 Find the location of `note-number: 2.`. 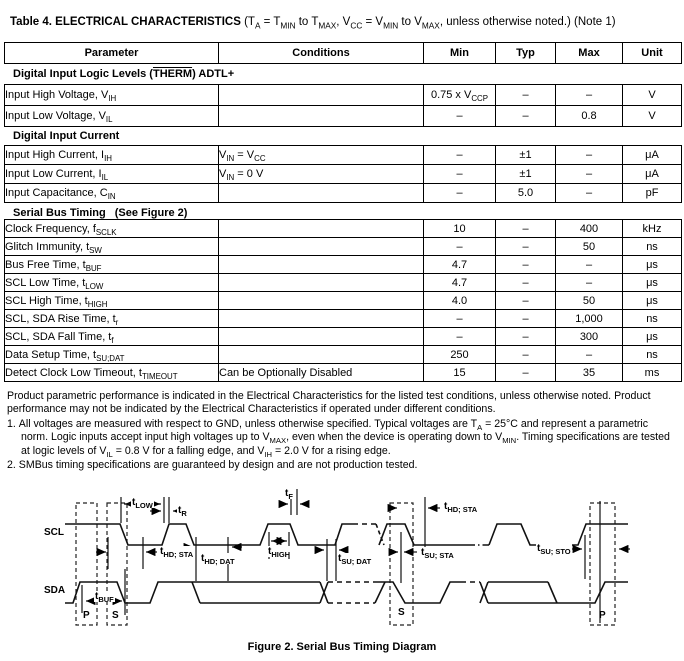

note-number: 2. is located at coordinates (11, 465).